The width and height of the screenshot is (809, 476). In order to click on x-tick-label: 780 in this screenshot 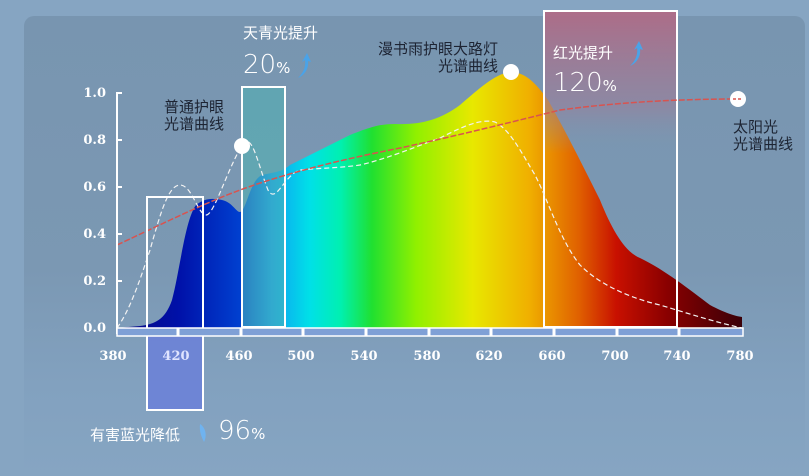, I will do `click(740, 356)`.